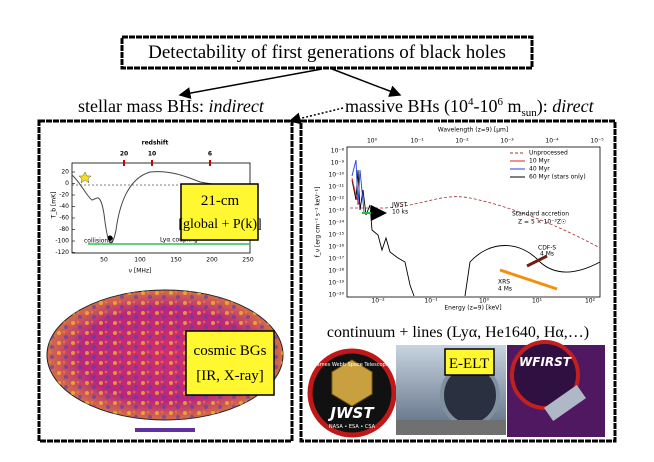 This screenshot has height=462, width=654. I want to click on box-text: 21-cm, so click(220, 201).